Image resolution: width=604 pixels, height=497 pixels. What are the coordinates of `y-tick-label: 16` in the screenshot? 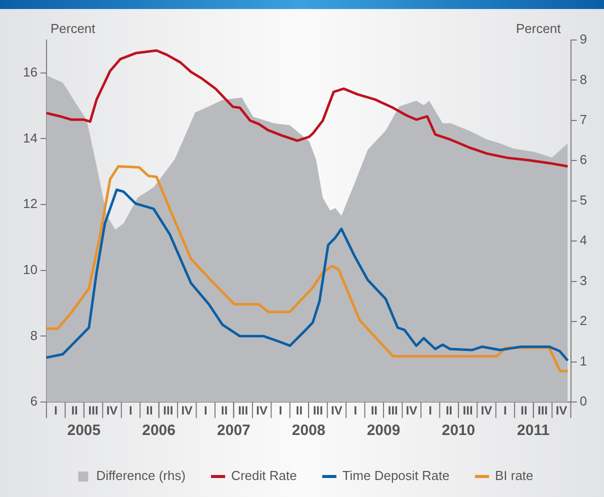 It's located at (30, 72).